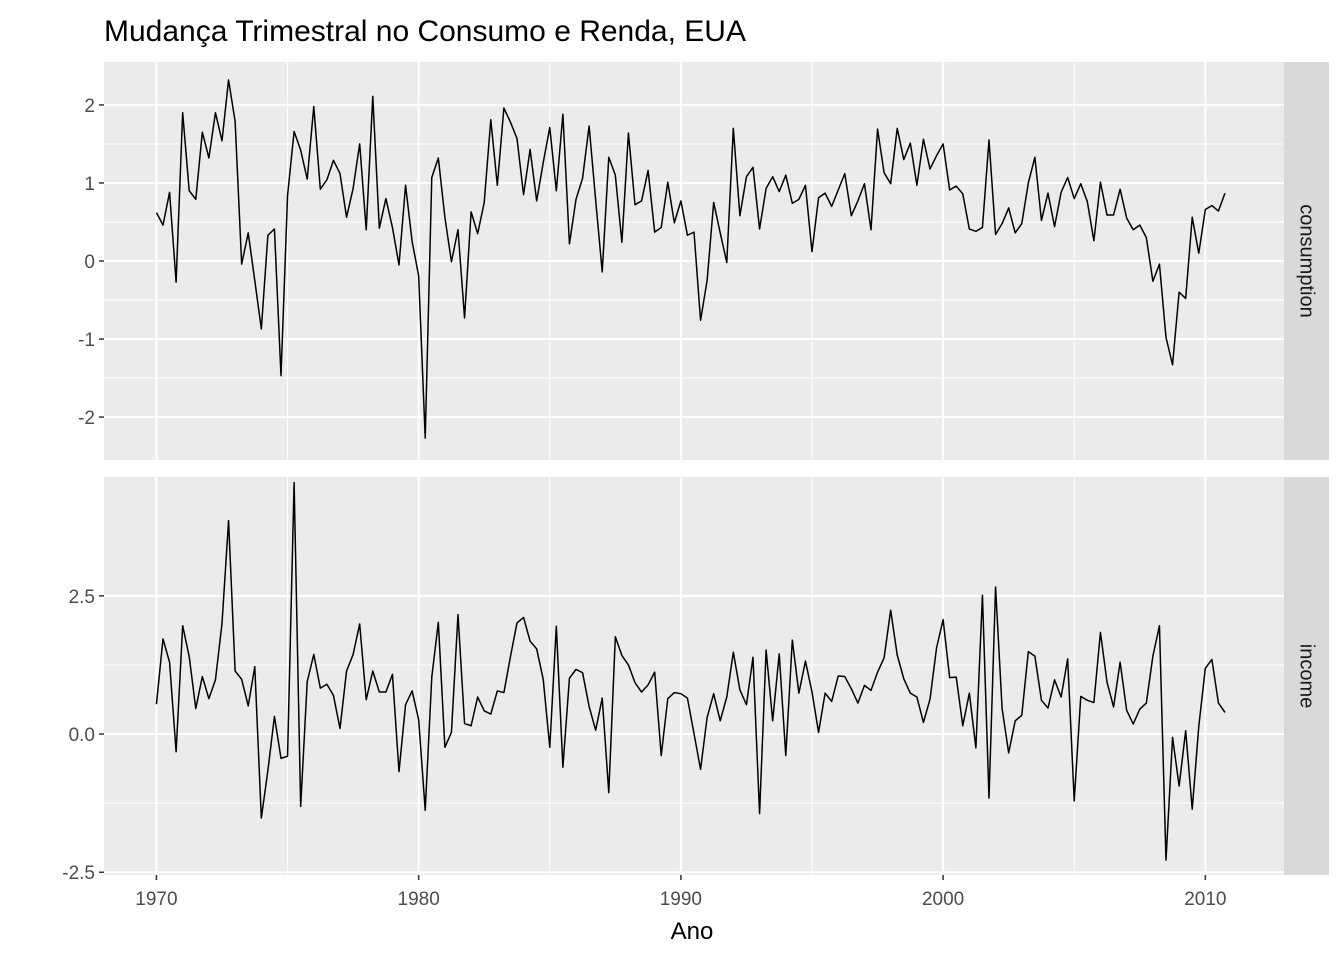 The width and height of the screenshot is (1344, 960). I want to click on y-tick-label: 0.0, so click(82, 735).